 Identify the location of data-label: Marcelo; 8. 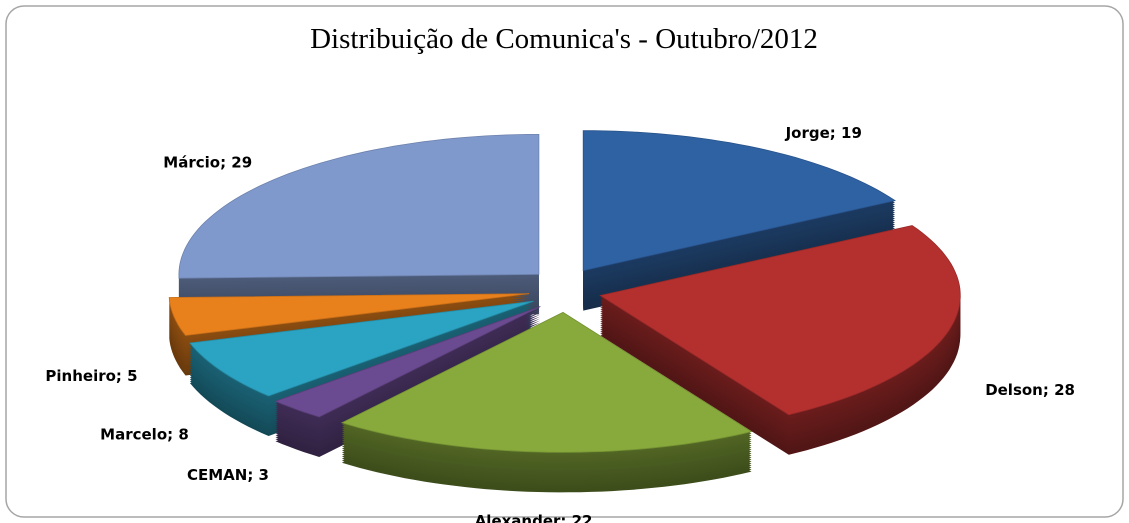
(144, 434).